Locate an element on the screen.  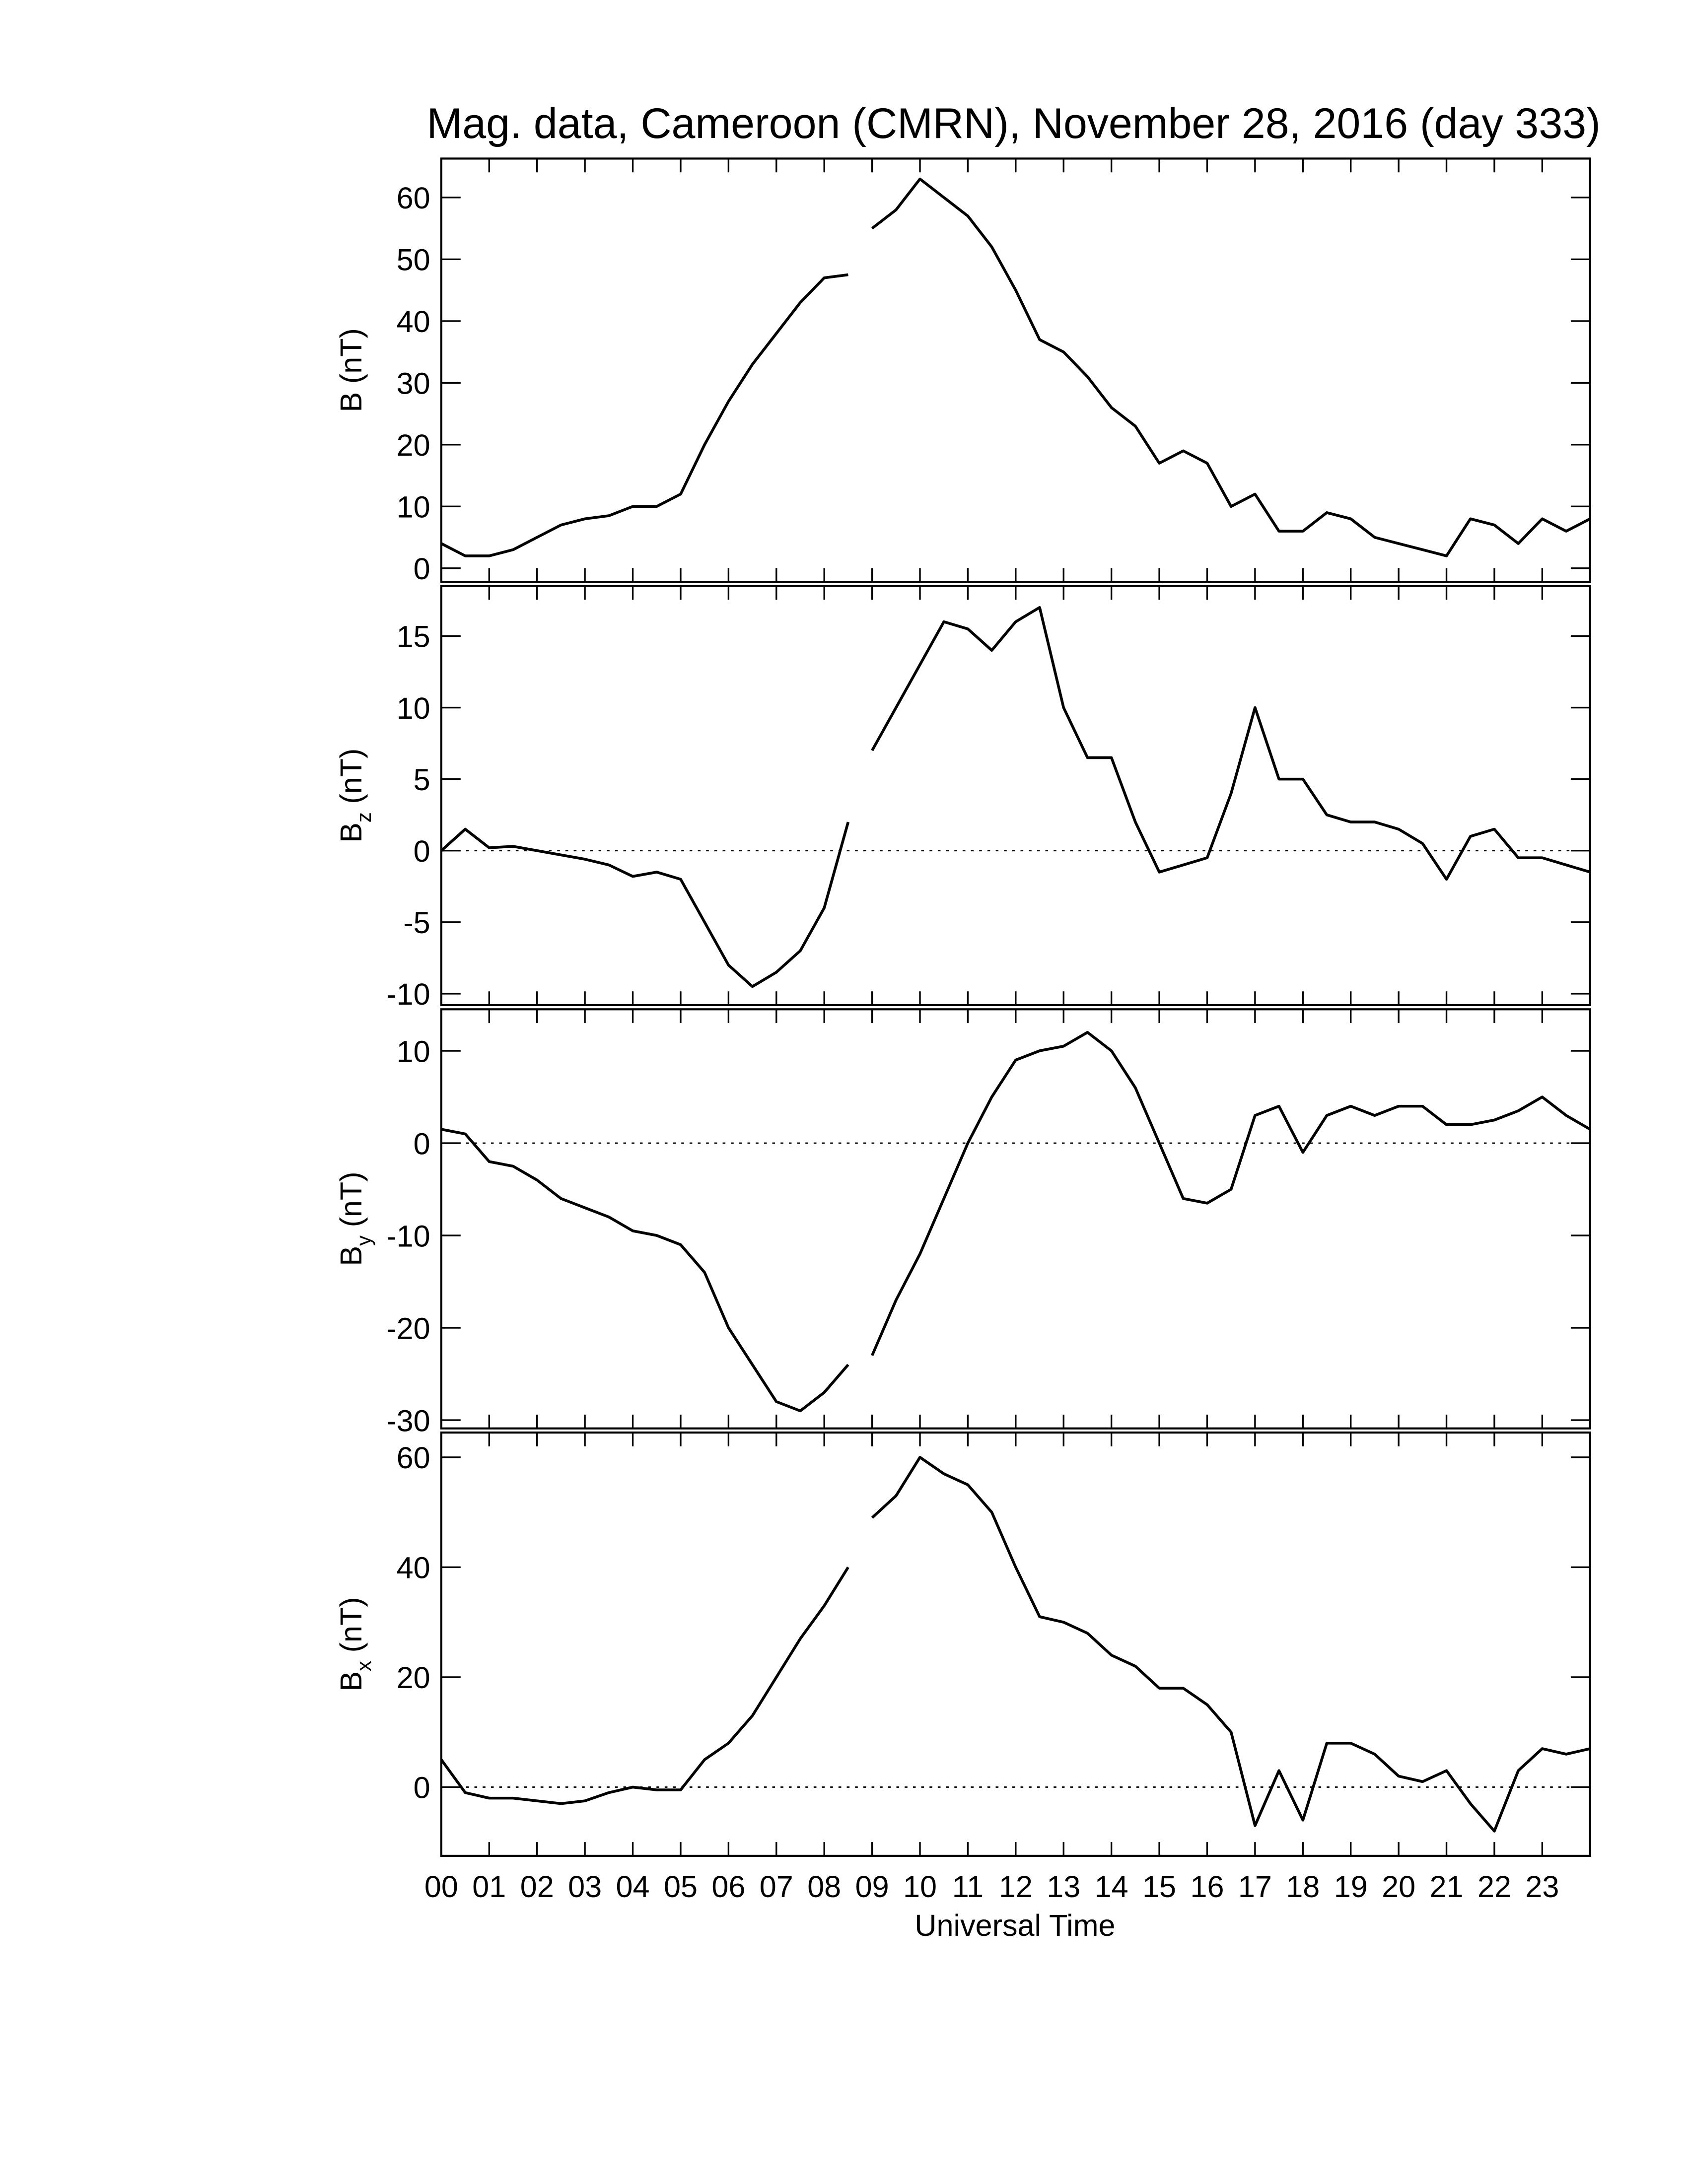
y-tick-label: -30 is located at coordinates (408, 1420).